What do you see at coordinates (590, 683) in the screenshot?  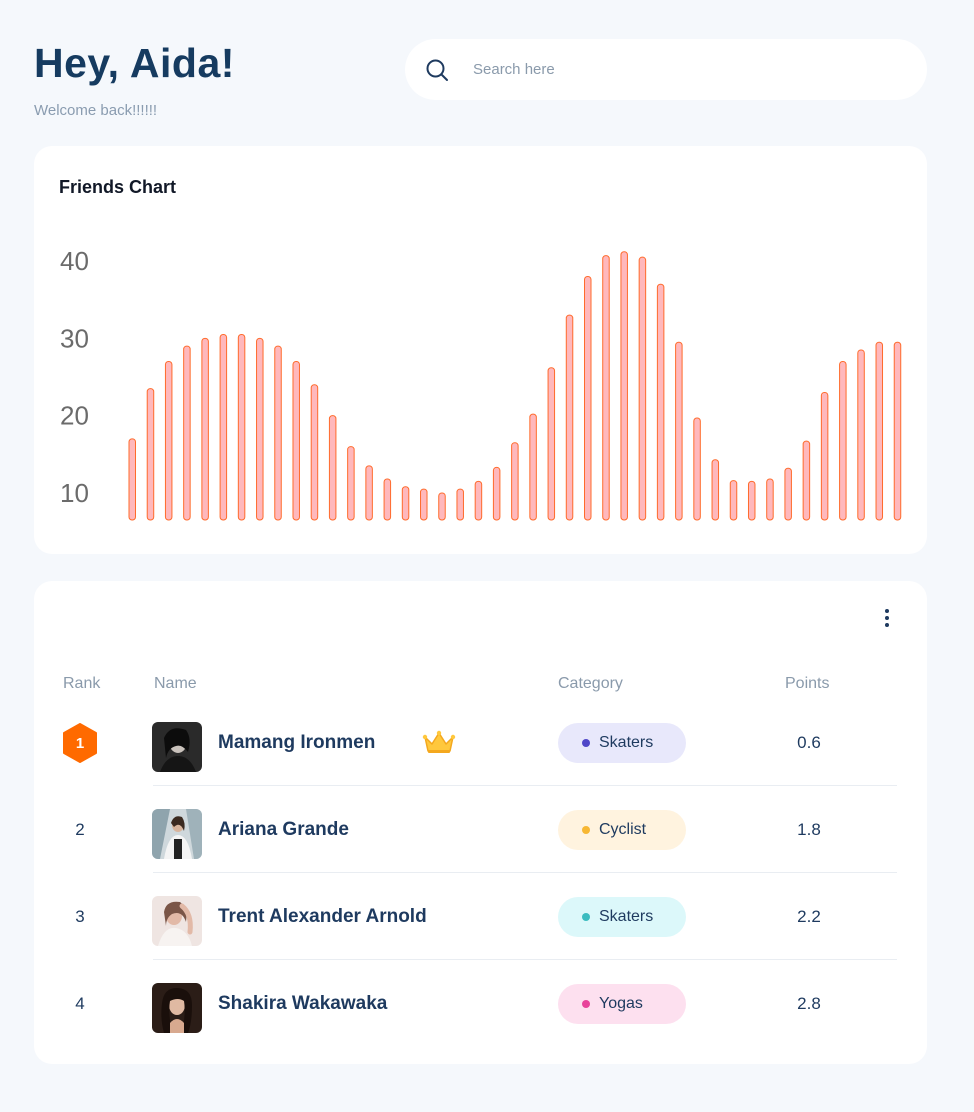 I see `header-category: Category` at bounding box center [590, 683].